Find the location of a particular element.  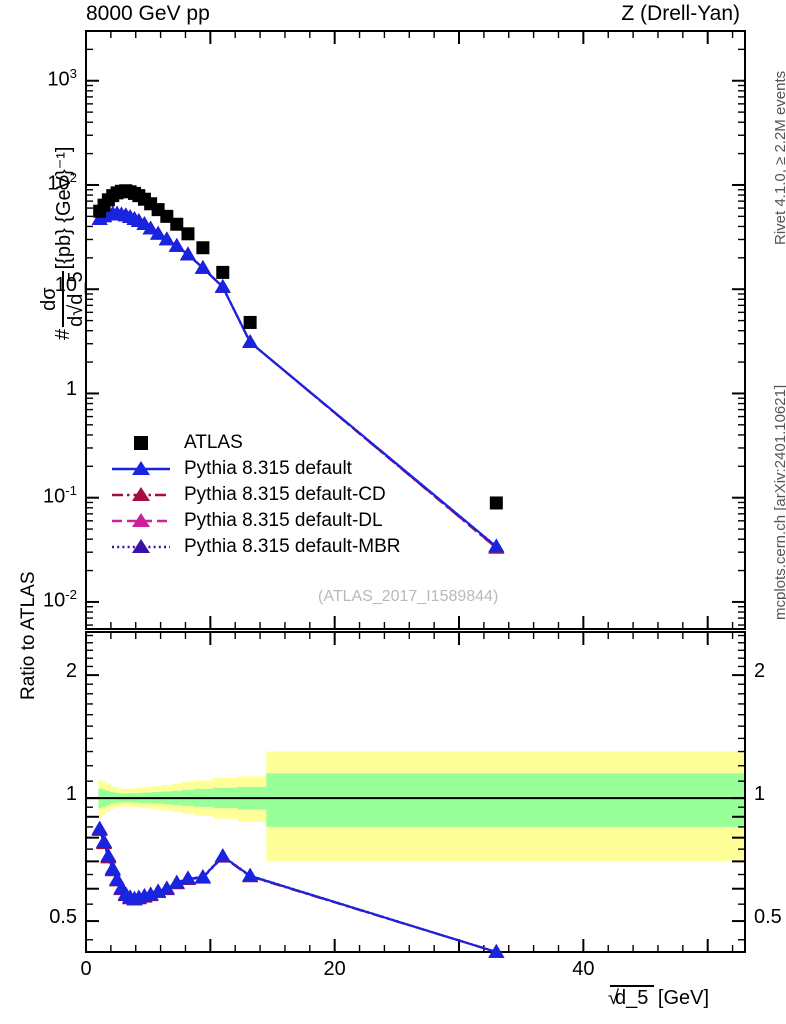

legend-key-square-icon is located at coordinates (141, 443).